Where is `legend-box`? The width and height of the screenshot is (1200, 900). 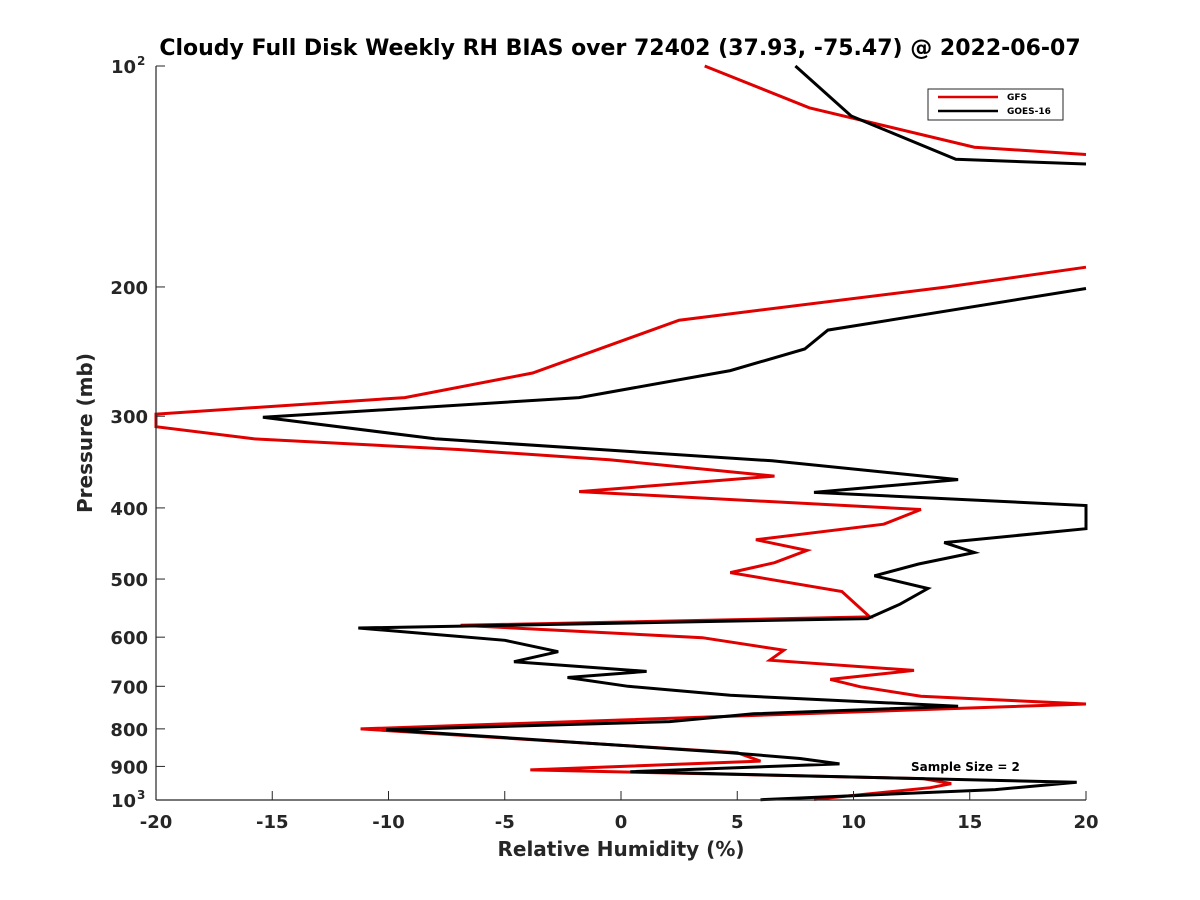
legend-box is located at coordinates (995, 104).